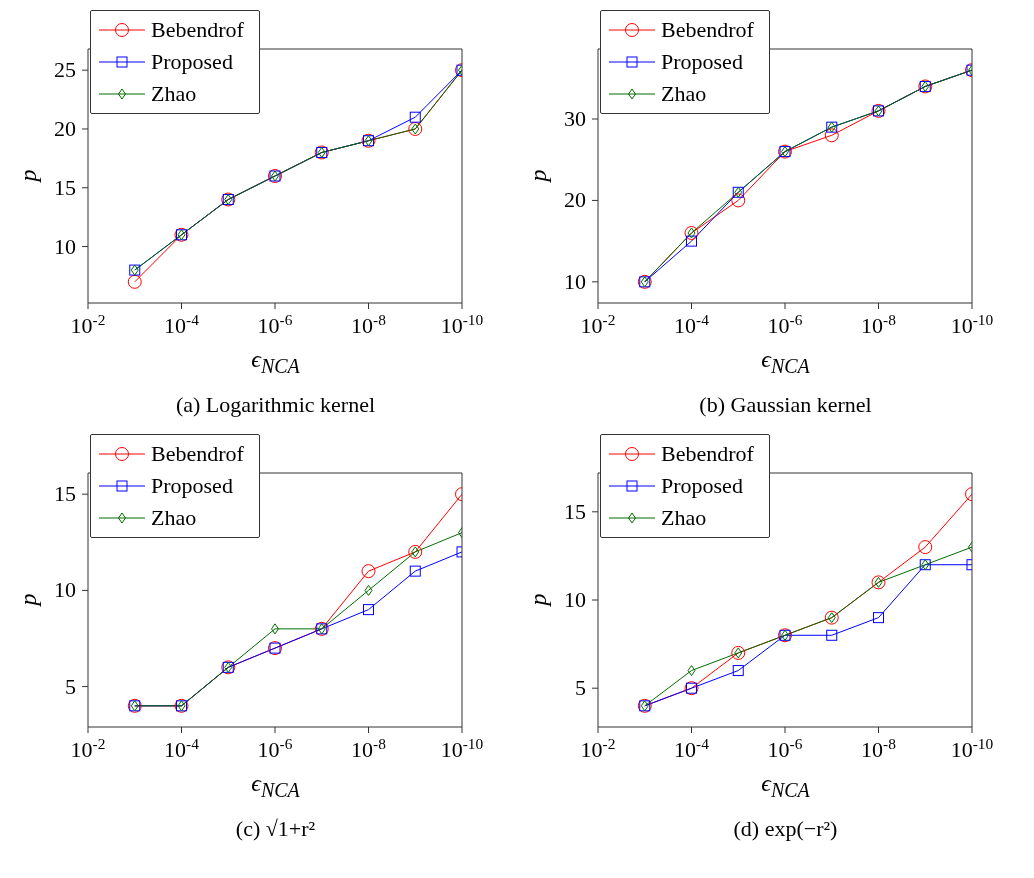 This screenshot has height=878, width=1034. I want to click on text: (d) exp(−r²), so click(785, 828).